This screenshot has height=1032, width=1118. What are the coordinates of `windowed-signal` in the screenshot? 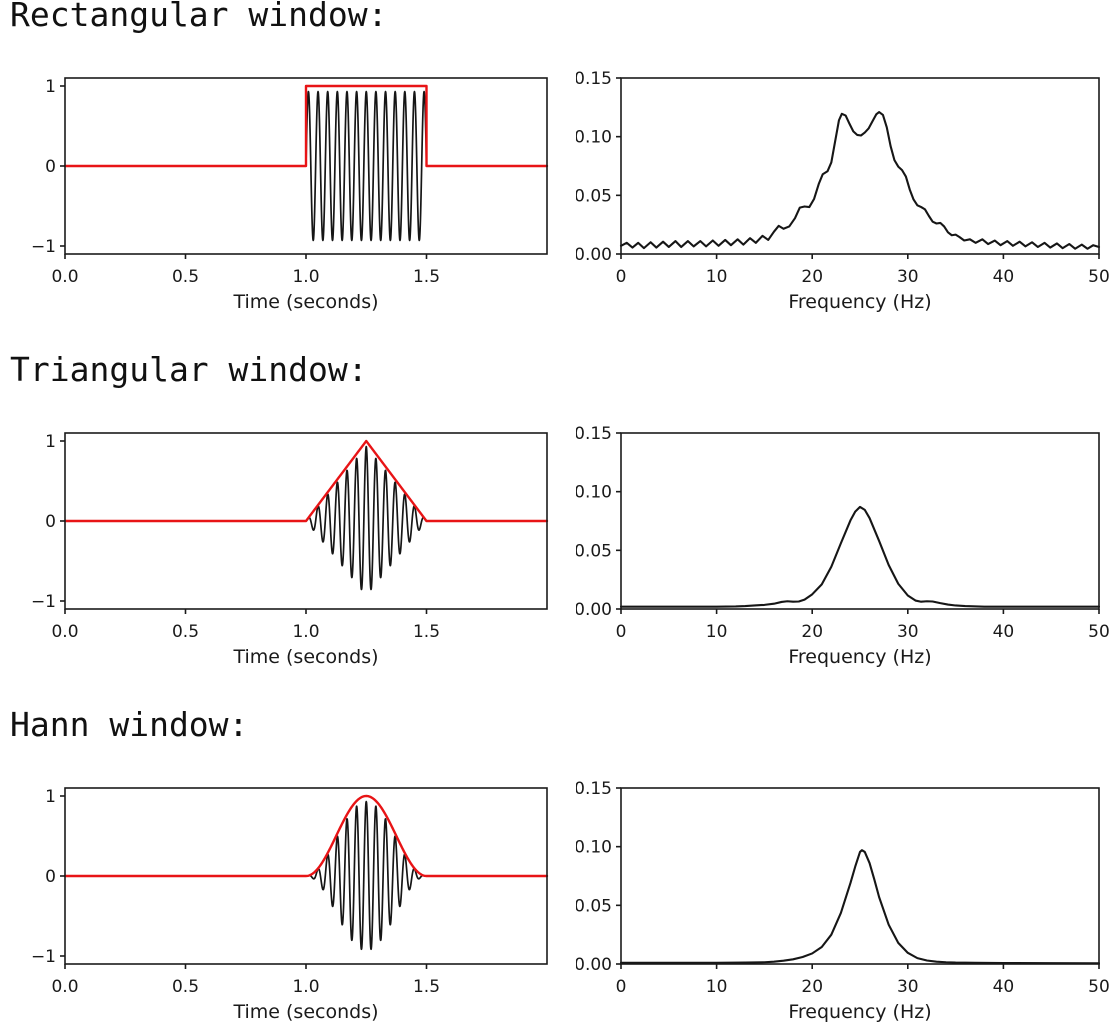 It's located at (306, 518).